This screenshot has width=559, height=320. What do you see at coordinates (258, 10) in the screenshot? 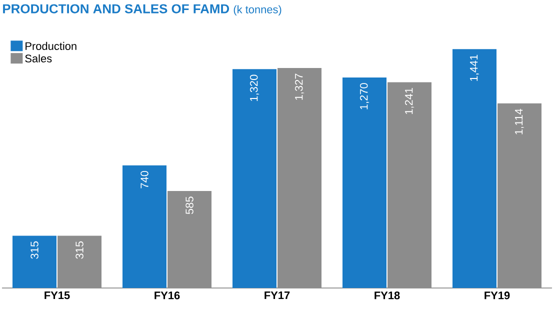
I see `chart-subtitle: (k tonnes)` at bounding box center [258, 10].